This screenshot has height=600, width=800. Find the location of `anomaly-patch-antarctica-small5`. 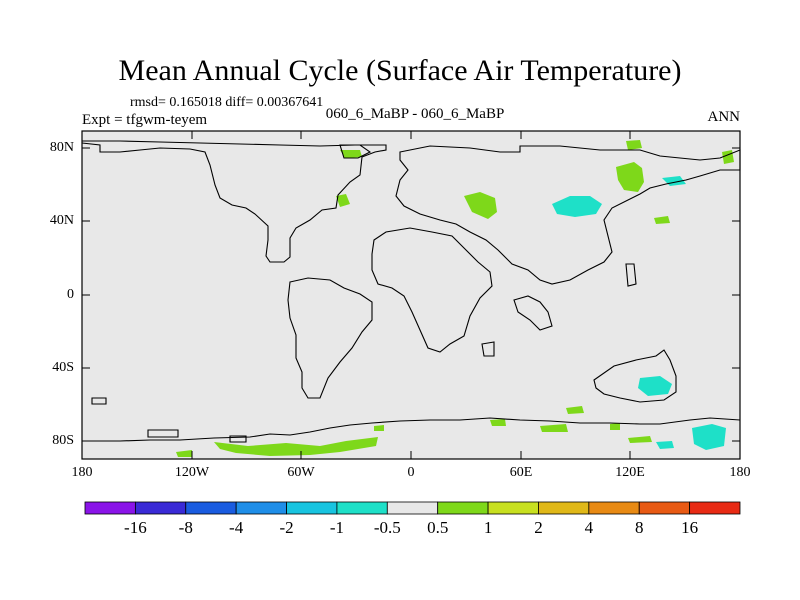

anomaly-patch-antarctica-small5 is located at coordinates (615, 426).